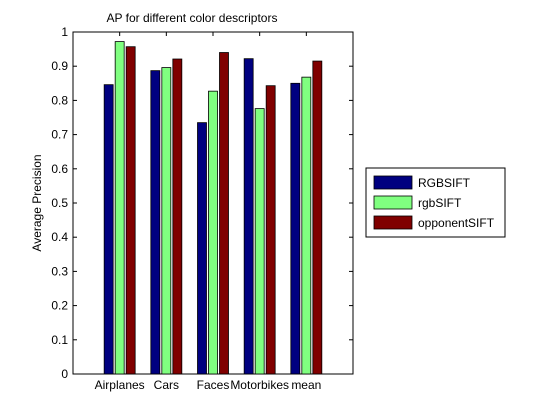 This screenshot has height=420, width=560. I want to click on bar-rgbSIFT-Faces, so click(213, 232).